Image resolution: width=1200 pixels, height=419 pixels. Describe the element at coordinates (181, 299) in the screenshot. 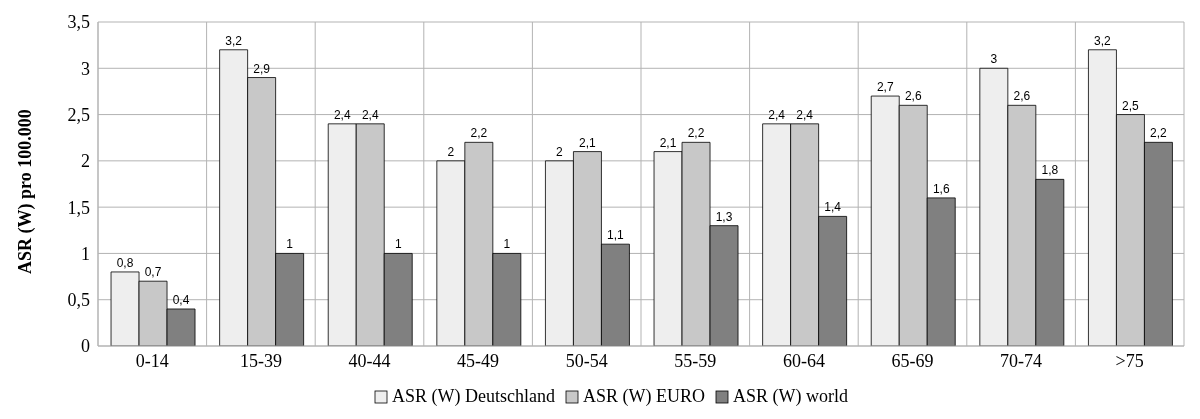

I see `data-label: 0,4` at that location.